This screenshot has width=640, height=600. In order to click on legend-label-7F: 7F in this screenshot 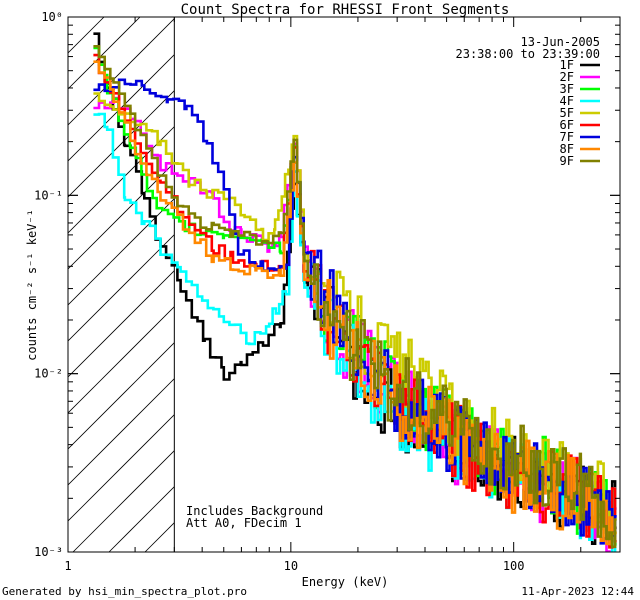, I will do `click(567, 137)`.